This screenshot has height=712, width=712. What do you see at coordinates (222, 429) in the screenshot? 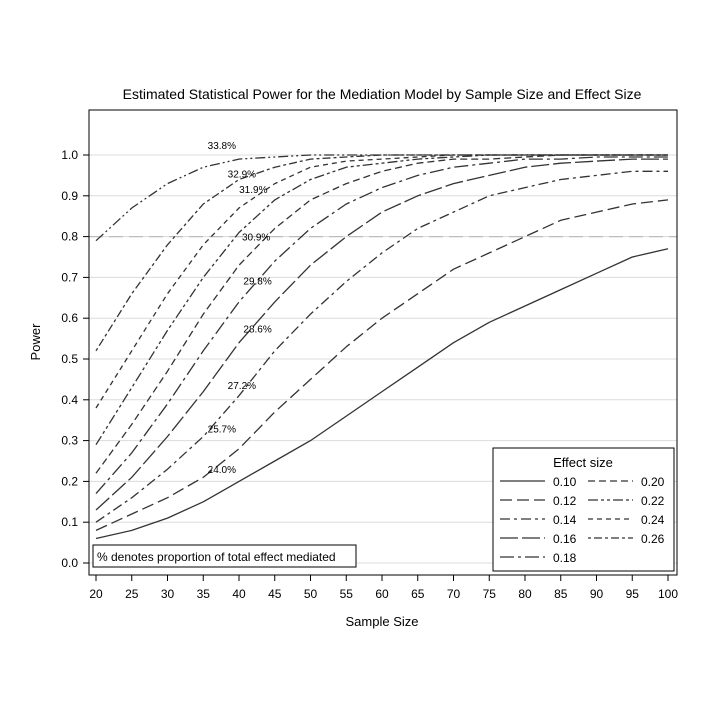
I see `annotation-label: 25.7%` at bounding box center [222, 429].